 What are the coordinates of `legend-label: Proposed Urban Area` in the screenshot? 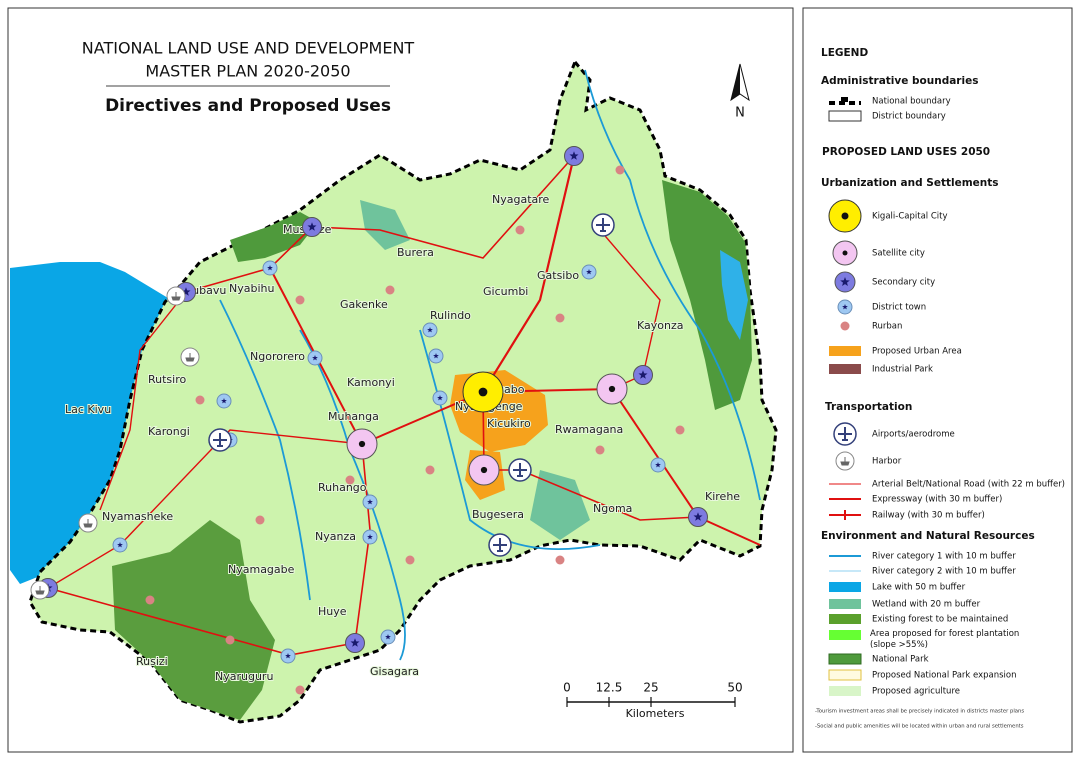 It's located at (917, 352).